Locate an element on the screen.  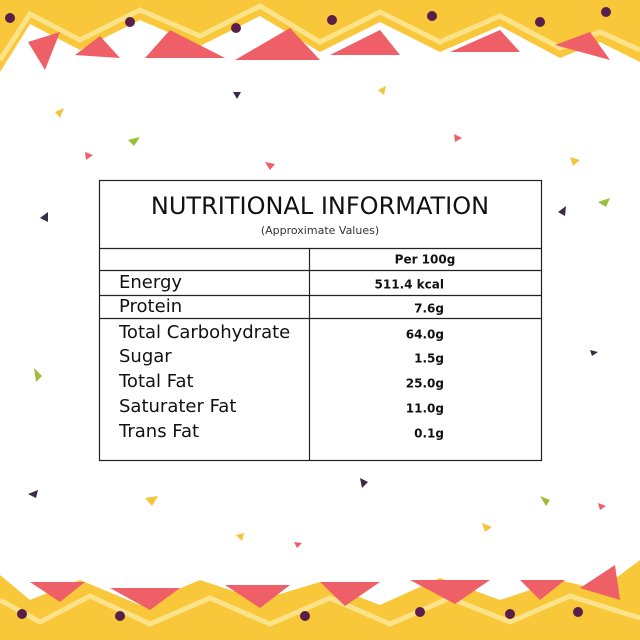
nutrient-name: Protein is located at coordinates (150, 306).